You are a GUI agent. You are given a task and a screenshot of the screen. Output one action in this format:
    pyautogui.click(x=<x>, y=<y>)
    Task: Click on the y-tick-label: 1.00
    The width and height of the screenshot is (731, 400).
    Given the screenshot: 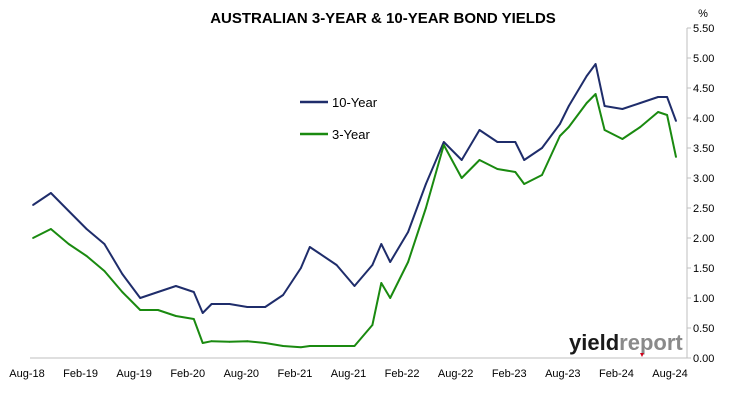 What is the action you would take?
    pyautogui.click(x=703, y=299)
    